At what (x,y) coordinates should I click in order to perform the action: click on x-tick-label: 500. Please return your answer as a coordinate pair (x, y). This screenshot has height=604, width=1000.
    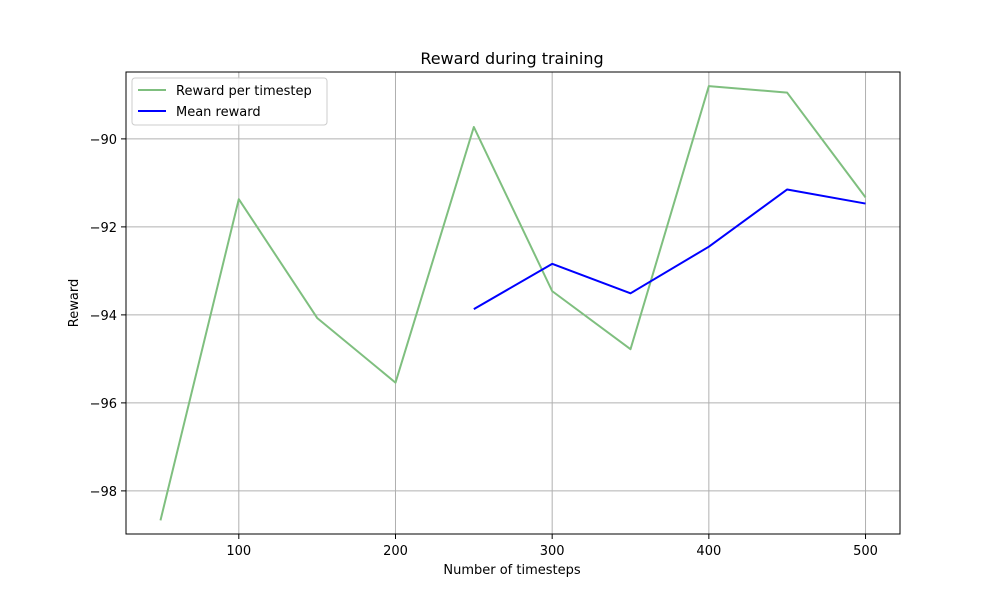
    Looking at the image, I should click on (865, 551).